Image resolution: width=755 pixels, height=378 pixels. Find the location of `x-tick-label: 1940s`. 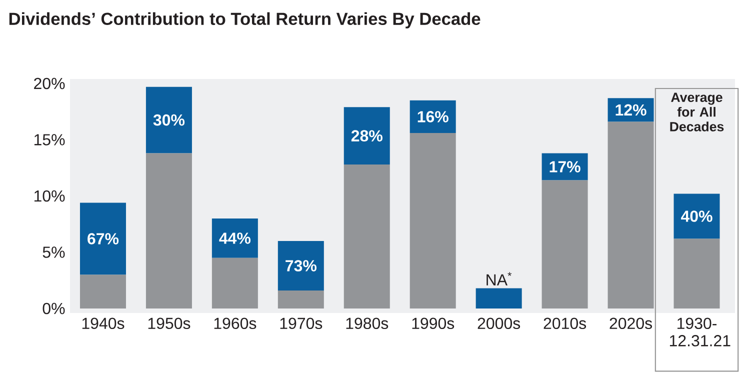

x-tick-label: 1940s is located at coordinates (103, 324).